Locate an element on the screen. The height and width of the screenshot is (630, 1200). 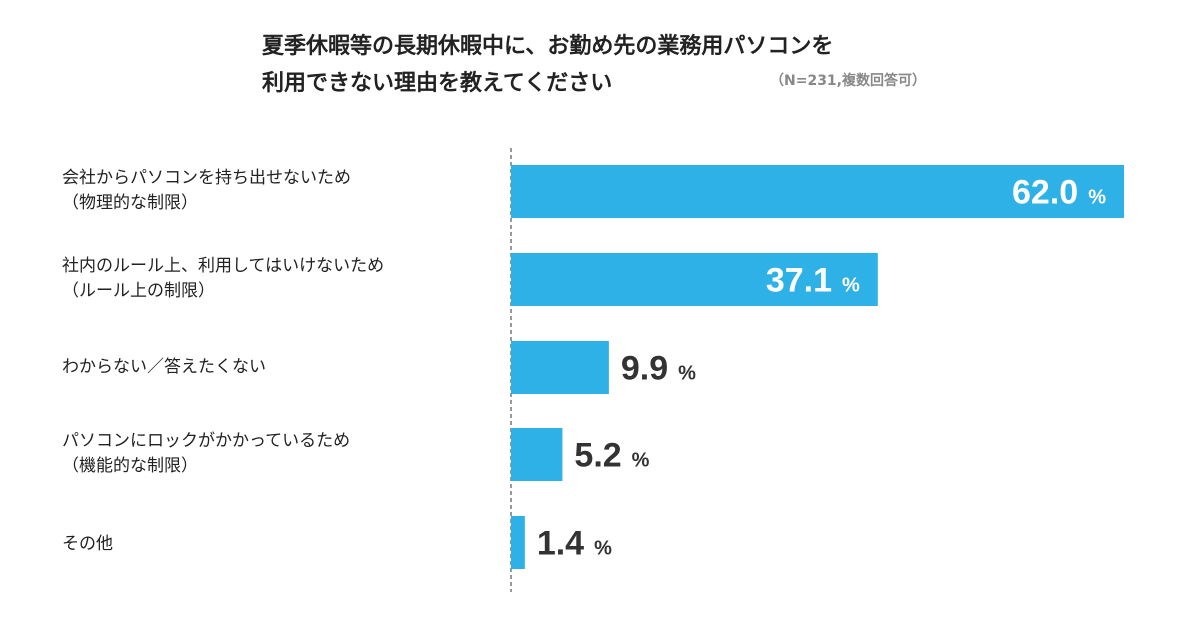
category-label-2-line1: わからない／答えたくない is located at coordinates (164, 367).